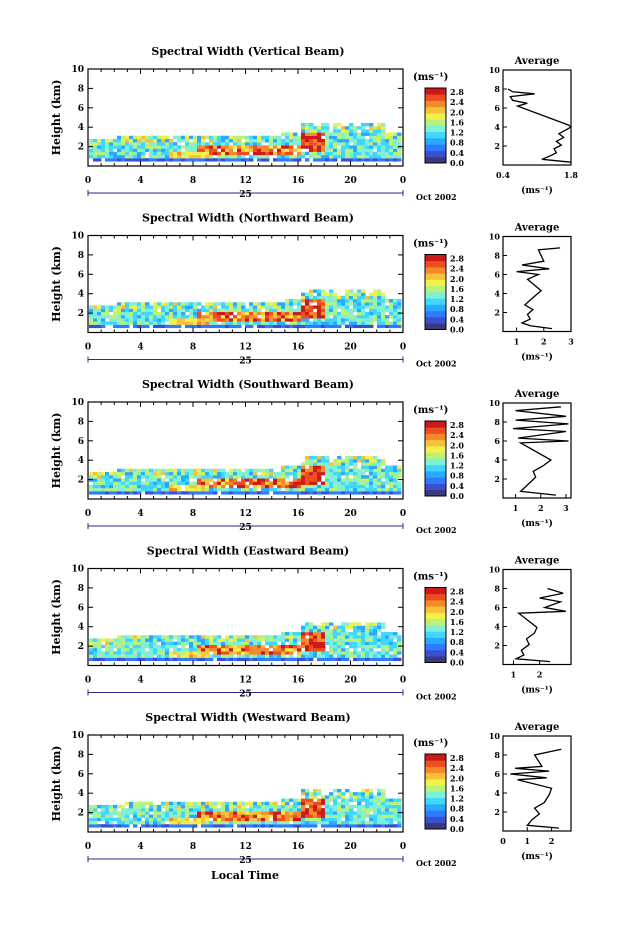  I want to click on avg-x-label: (ms⁻¹), so click(537, 856).